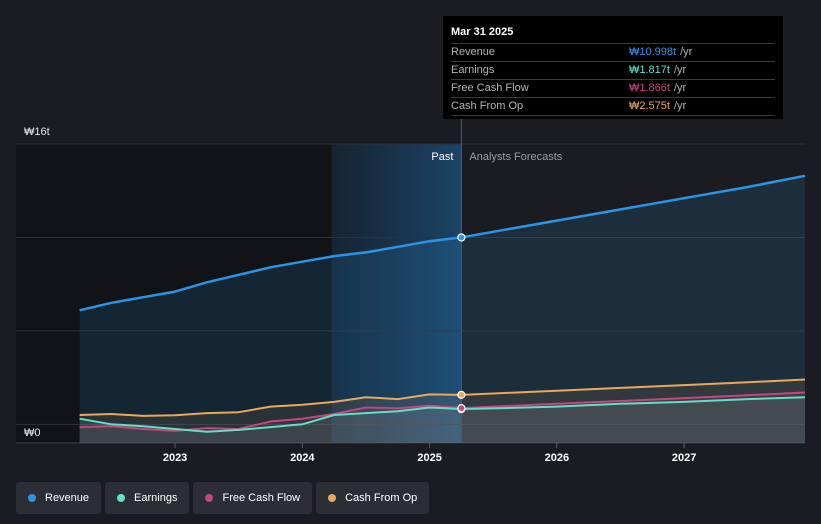 This screenshot has height=524, width=821. I want to click on legend-label: Earnings, so click(156, 498).